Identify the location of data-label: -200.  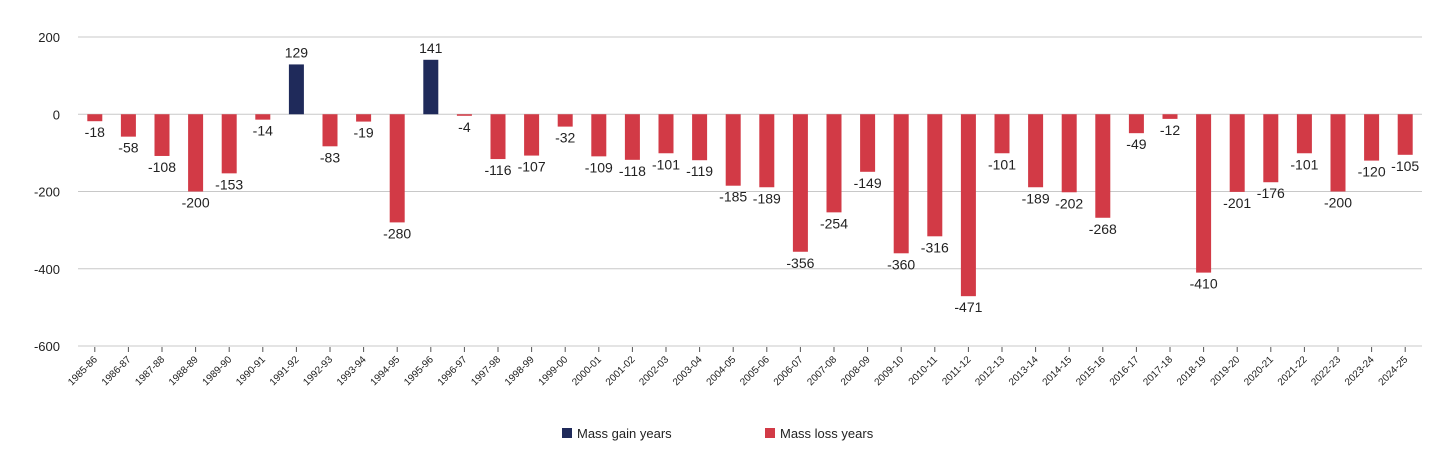
(196, 203).